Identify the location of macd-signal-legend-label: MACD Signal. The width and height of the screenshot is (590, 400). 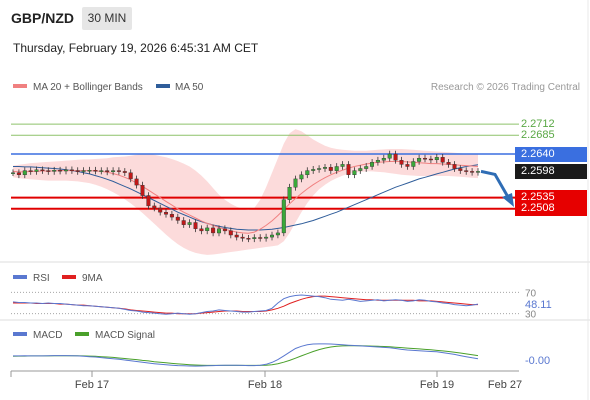
(125, 335).